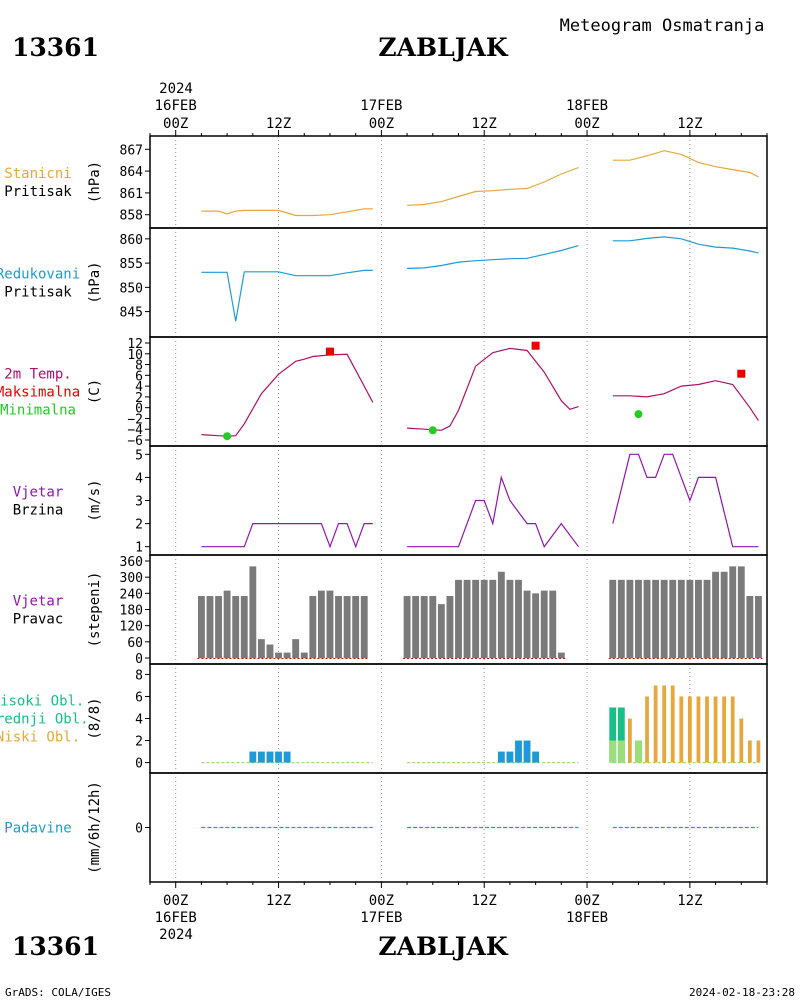  What do you see at coordinates (131, 288) in the screenshot?
I see `y-tick-label: 850` at bounding box center [131, 288].